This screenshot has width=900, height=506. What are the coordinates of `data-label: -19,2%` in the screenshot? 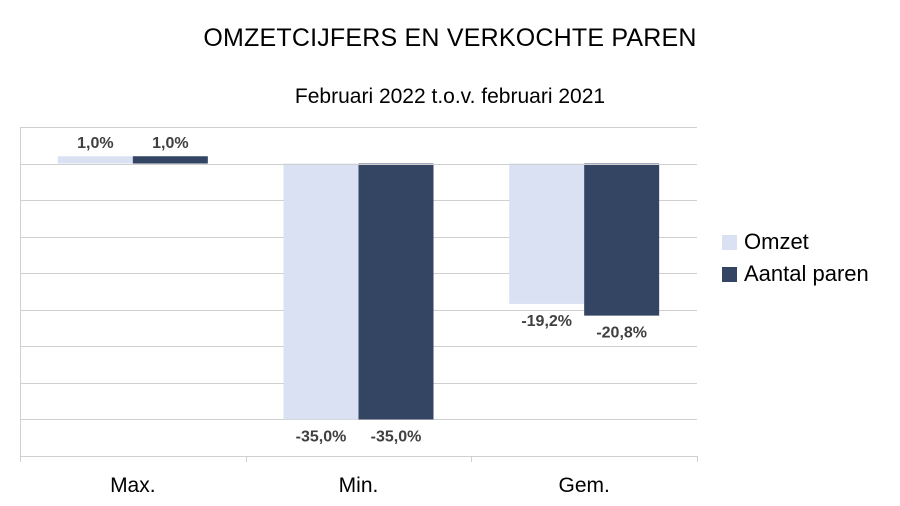 It's located at (546, 321).